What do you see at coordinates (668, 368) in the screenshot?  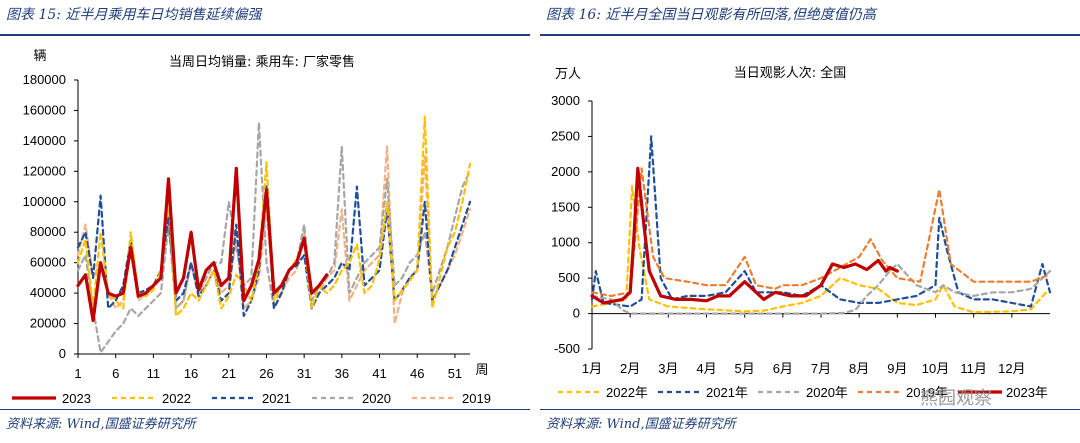 I see `x-tick-label: 3月` at bounding box center [668, 368].